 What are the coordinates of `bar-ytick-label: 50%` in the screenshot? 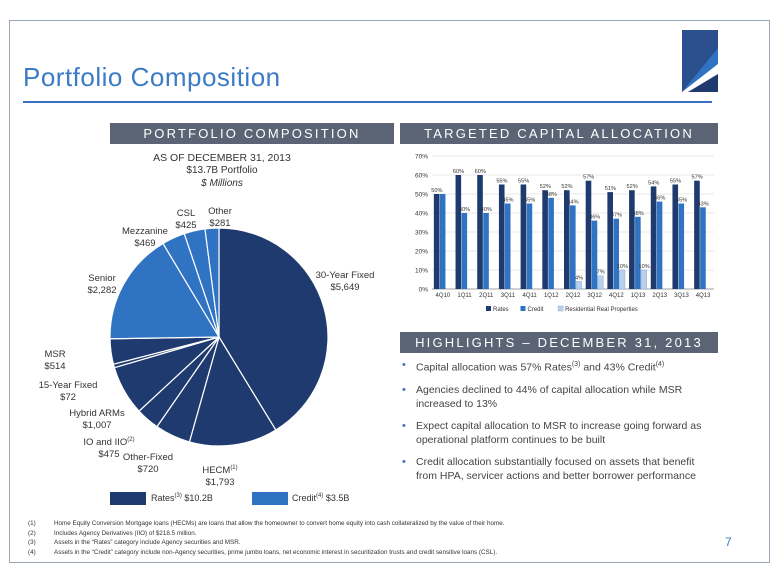 It's located at (421, 195).